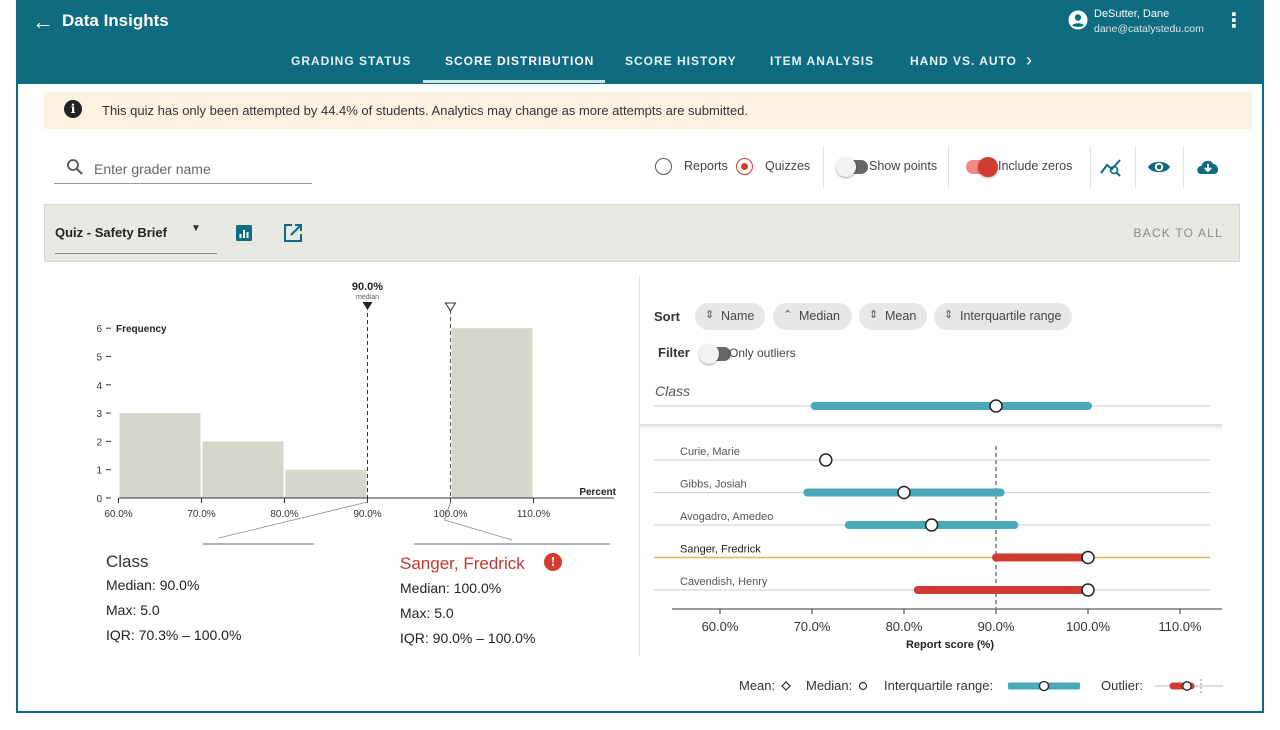 The image size is (1280, 730). Describe the element at coordinates (713, 485) in the screenshot. I see `student-name-label: Gibbs, Josiah` at that location.